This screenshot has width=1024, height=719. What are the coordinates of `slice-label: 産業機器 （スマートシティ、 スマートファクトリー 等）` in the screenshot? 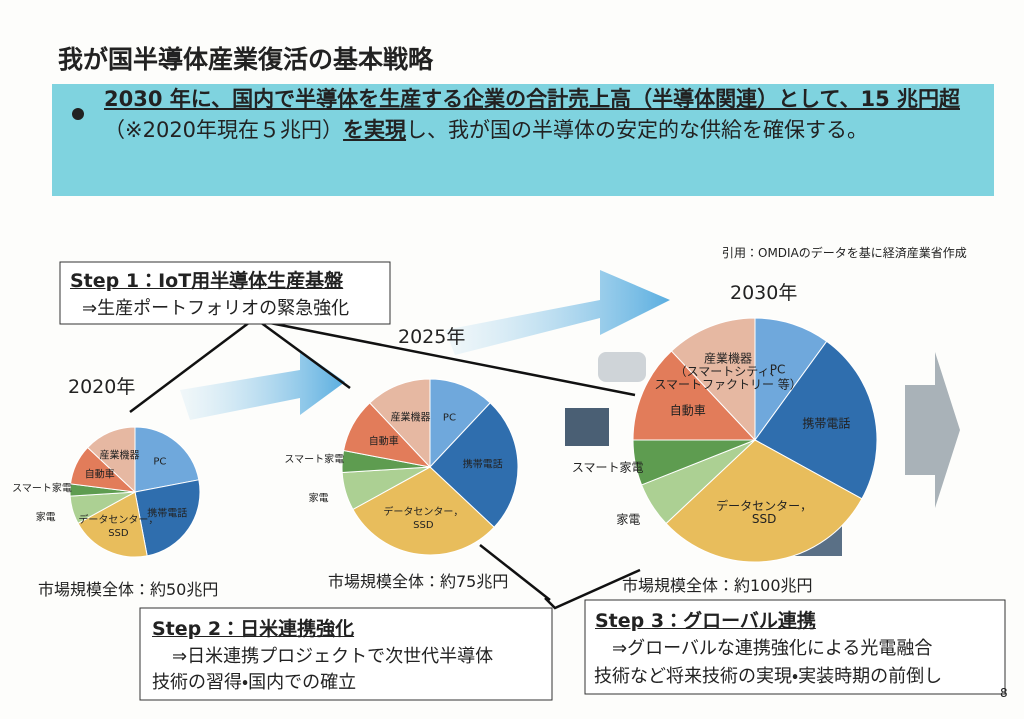 It's located at (728, 371).